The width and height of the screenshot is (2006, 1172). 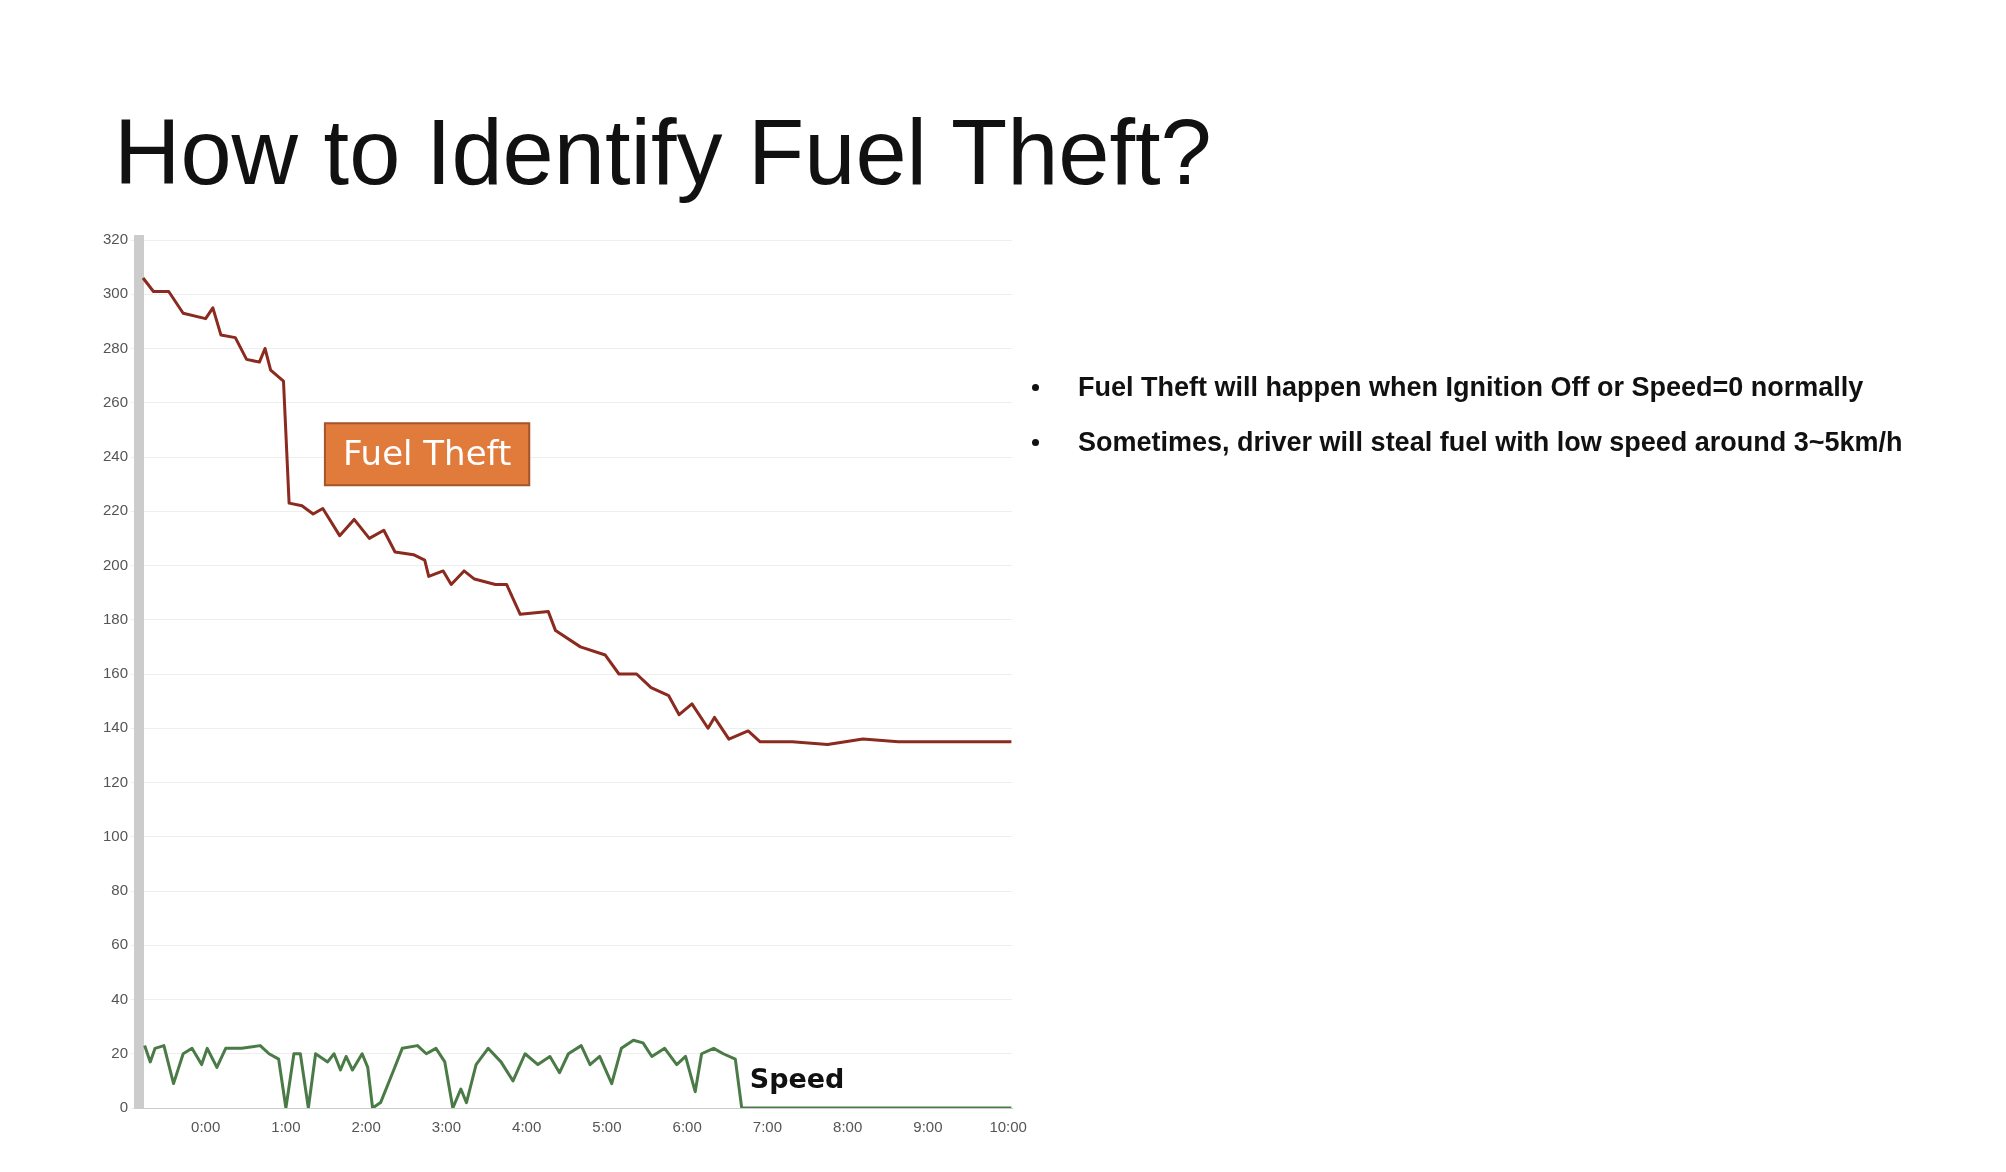 What do you see at coordinates (767, 1127) in the screenshot?
I see `x-tick-label: 7:00` at bounding box center [767, 1127].